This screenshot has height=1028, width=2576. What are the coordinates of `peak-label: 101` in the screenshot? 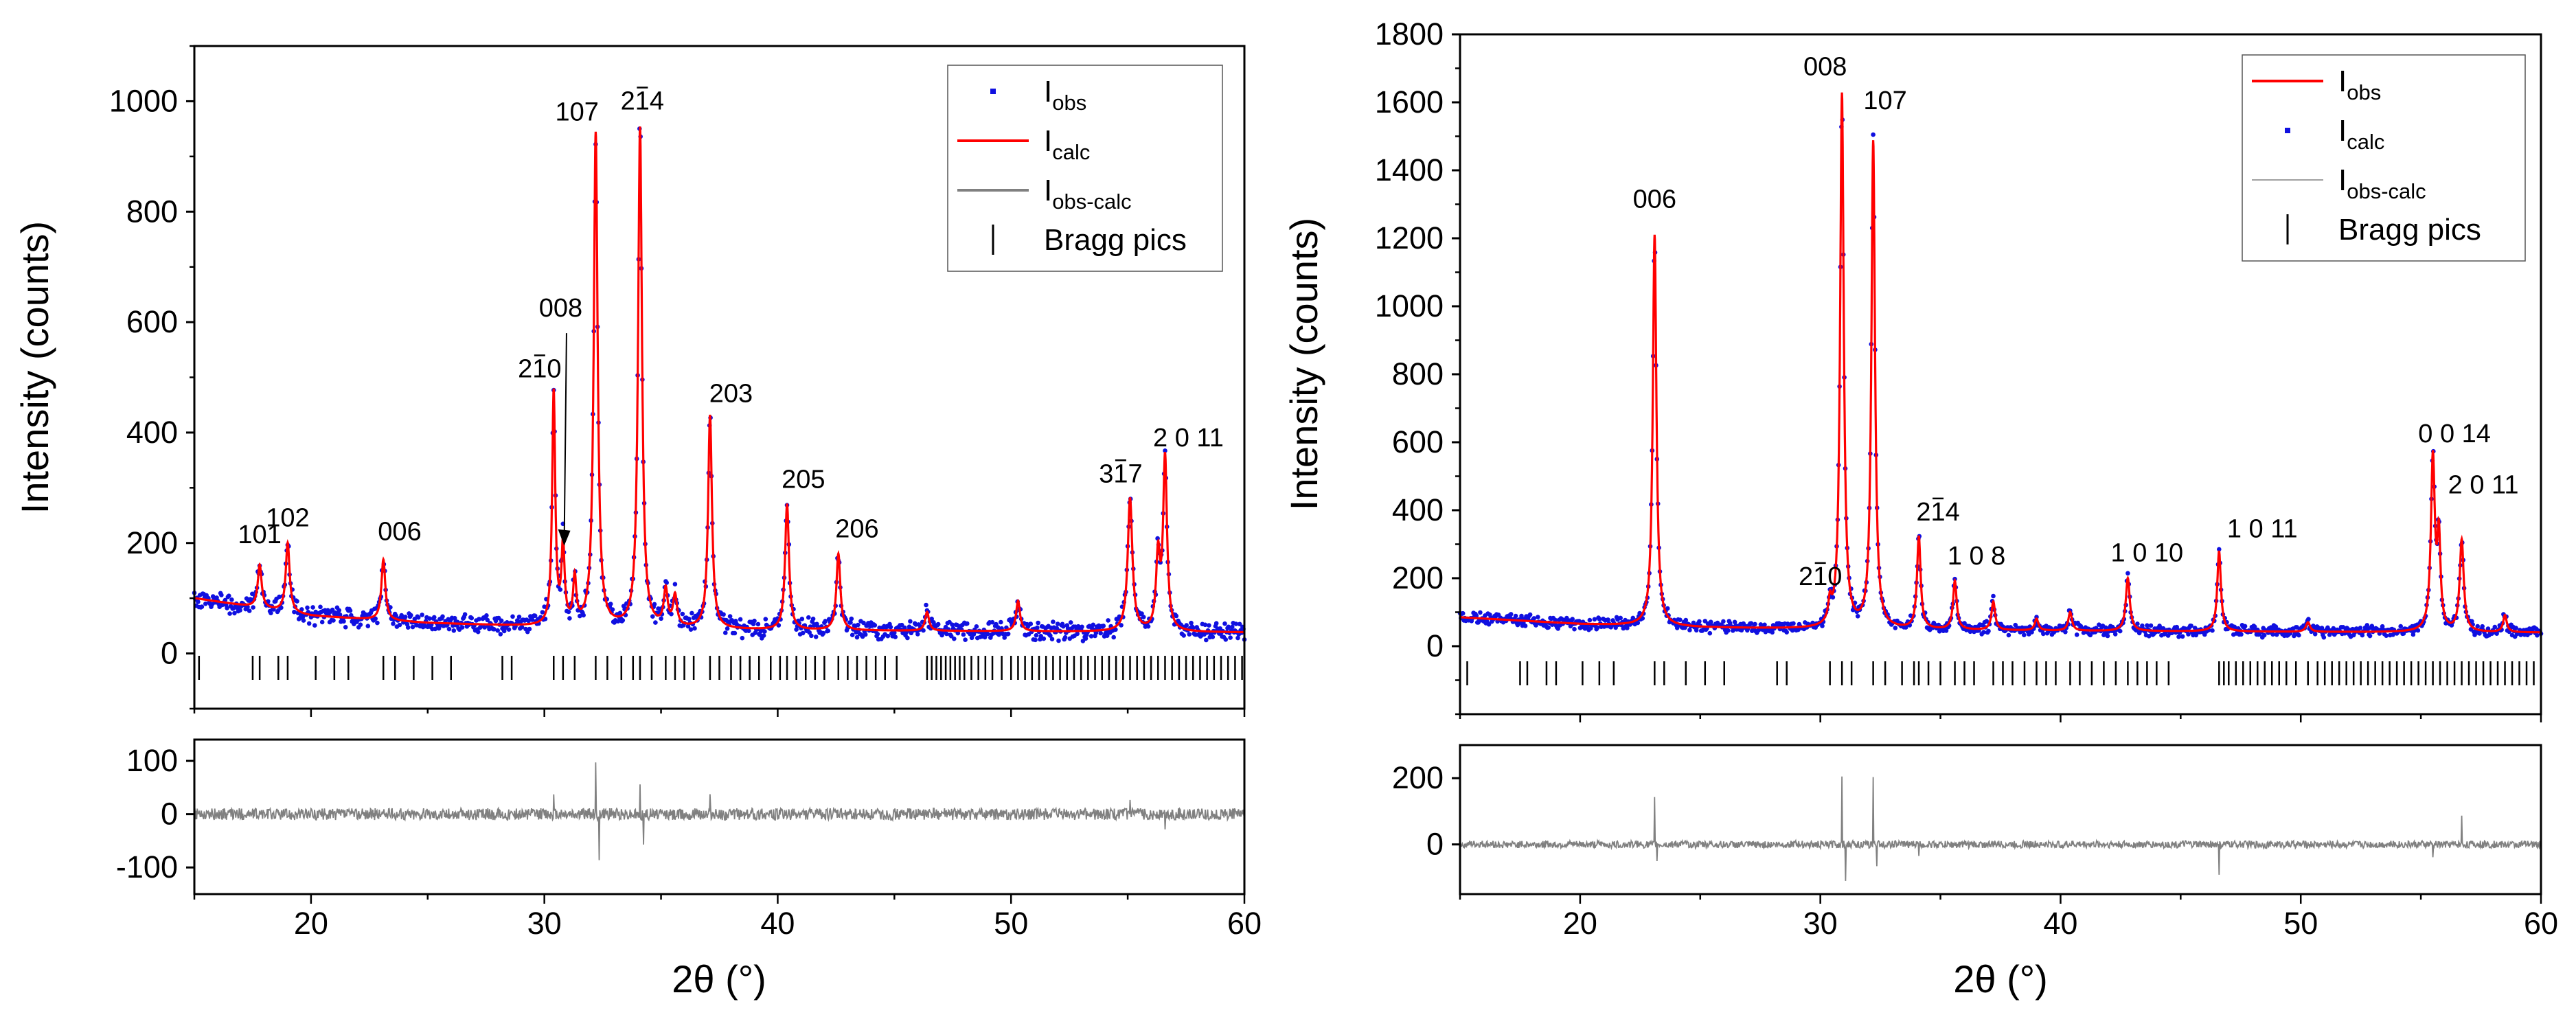 It's located at (259, 535).